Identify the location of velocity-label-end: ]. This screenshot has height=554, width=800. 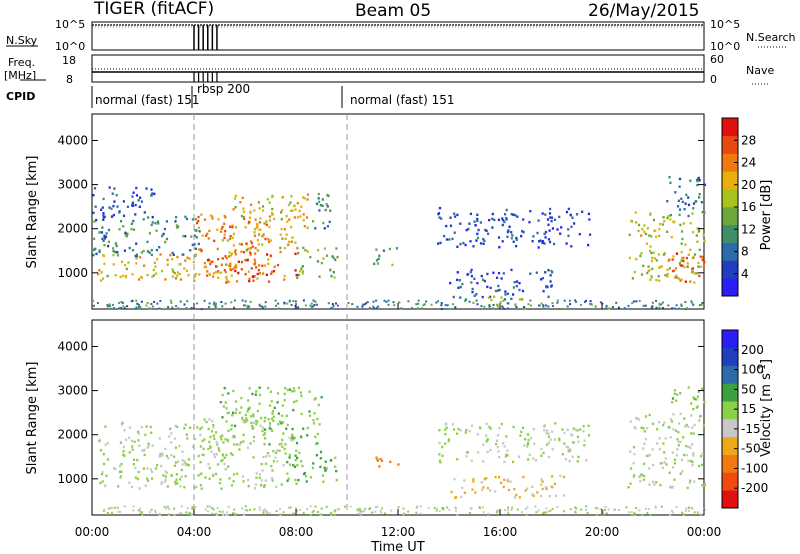
(766, 361).